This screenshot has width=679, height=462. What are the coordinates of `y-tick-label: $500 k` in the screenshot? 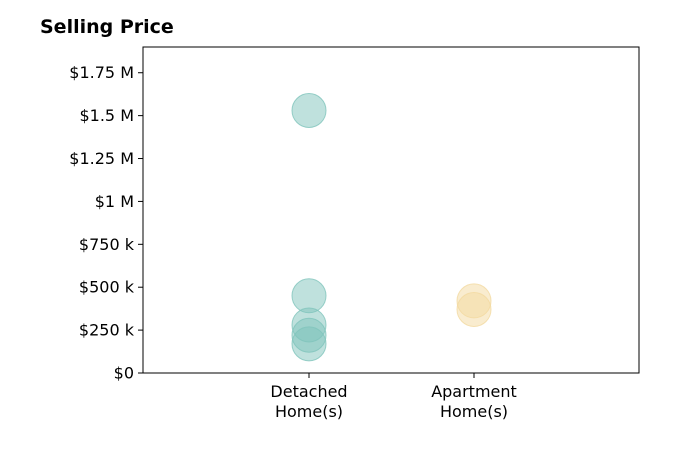 It's located at (107, 287).